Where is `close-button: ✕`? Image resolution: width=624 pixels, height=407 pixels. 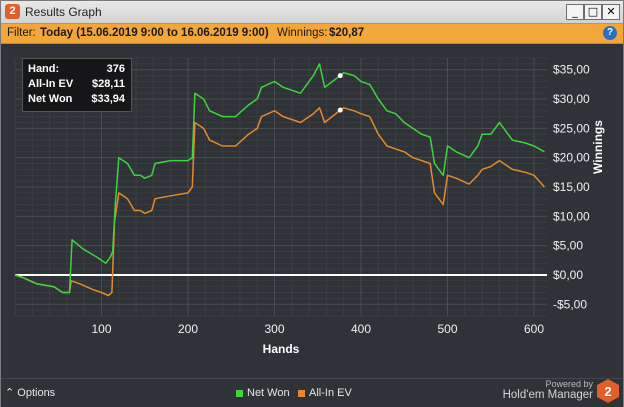 close-button: ✕ is located at coordinates (611, 12).